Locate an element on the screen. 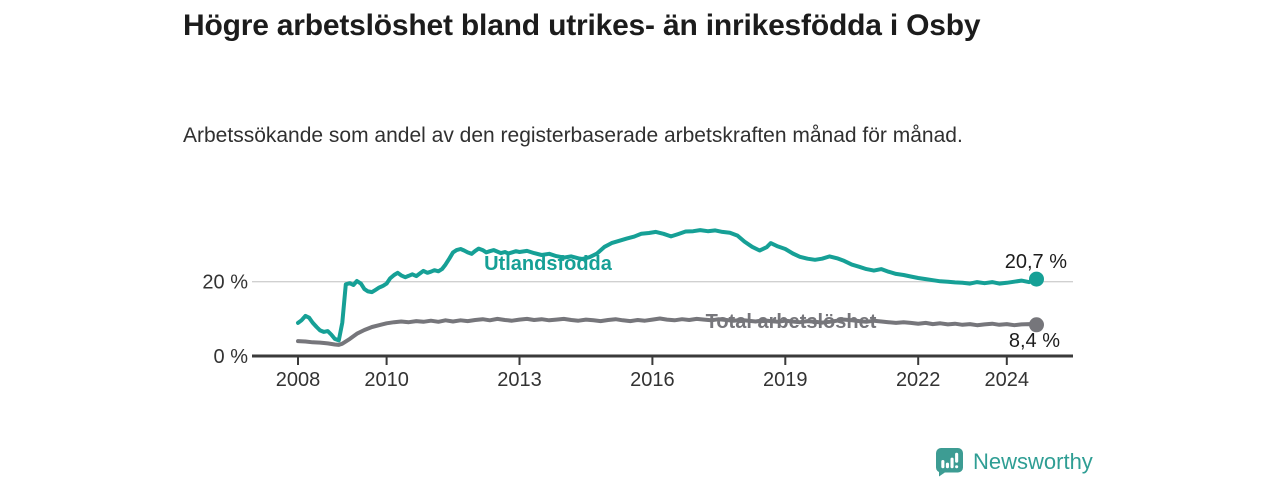 This screenshot has width=1280, height=480. y-axis: 0 % 20 % is located at coordinates (225, 320).